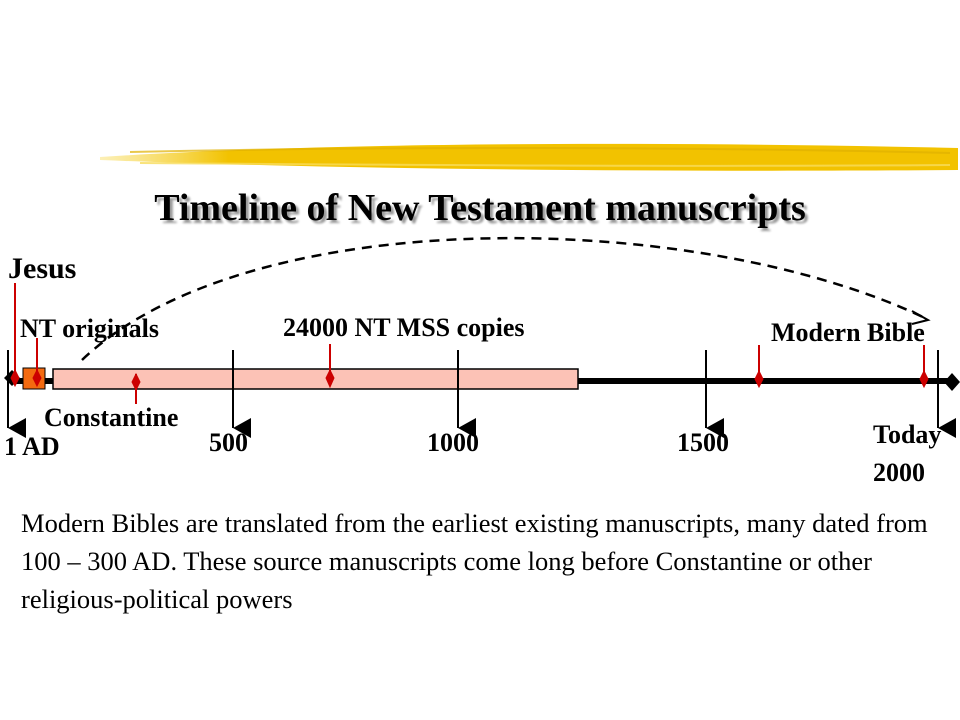 This screenshot has width=960, height=720. I want to click on arc-arrowhead, so click(921, 317).